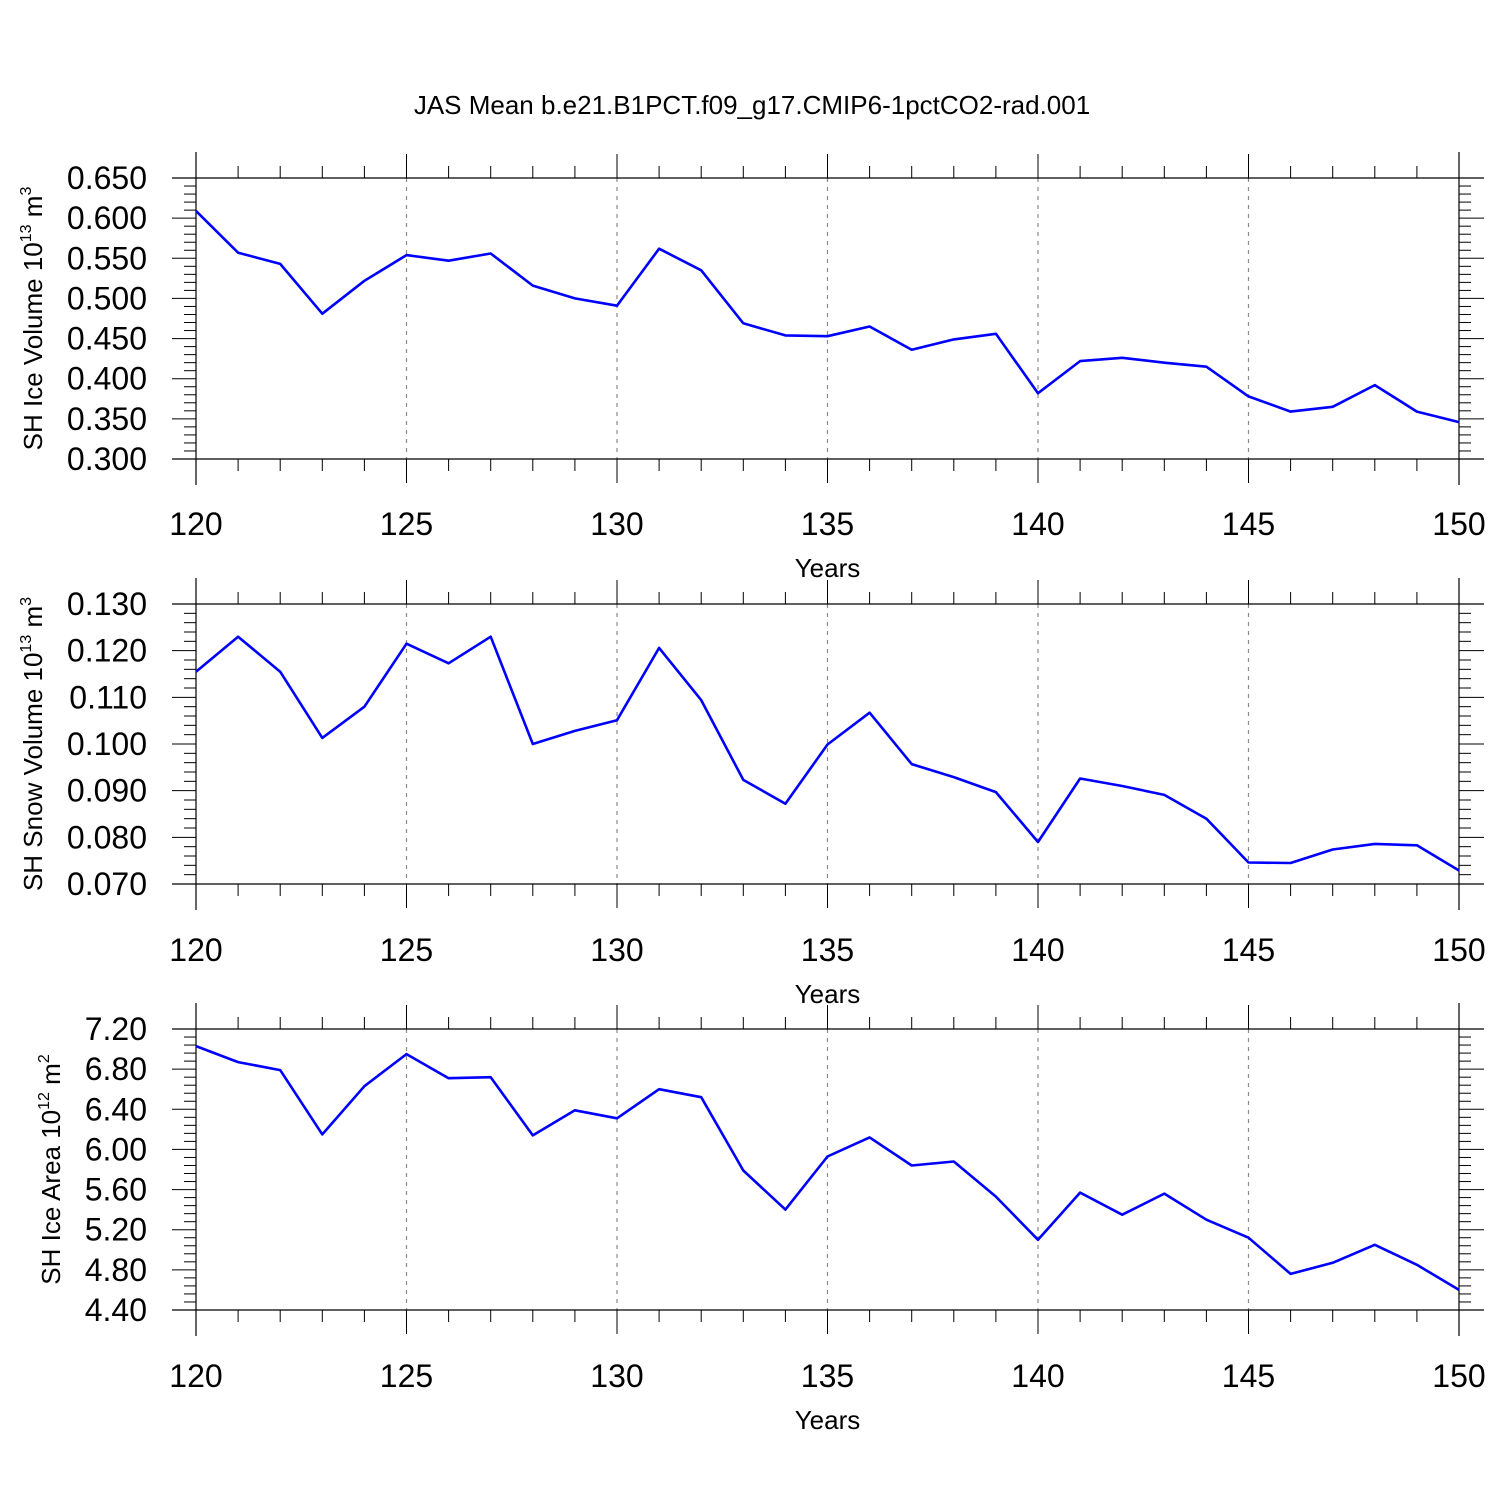 The width and height of the screenshot is (1500, 1500). What do you see at coordinates (116, 1029) in the screenshot?
I see `y-tick-label: 7.20` at bounding box center [116, 1029].